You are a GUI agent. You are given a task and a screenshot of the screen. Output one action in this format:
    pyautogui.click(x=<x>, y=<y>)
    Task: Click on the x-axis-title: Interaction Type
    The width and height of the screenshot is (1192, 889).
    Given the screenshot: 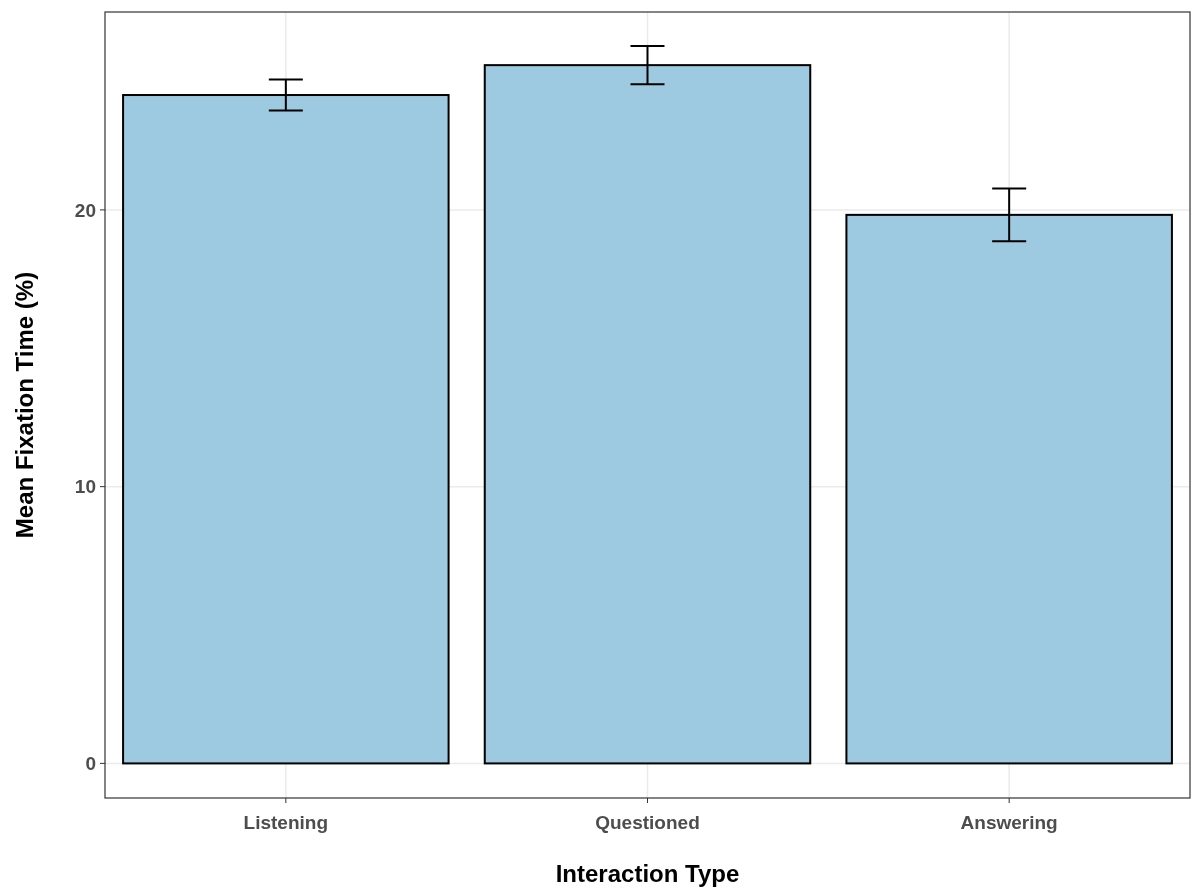 What is the action you would take?
    pyautogui.click(x=647, y=873)
    